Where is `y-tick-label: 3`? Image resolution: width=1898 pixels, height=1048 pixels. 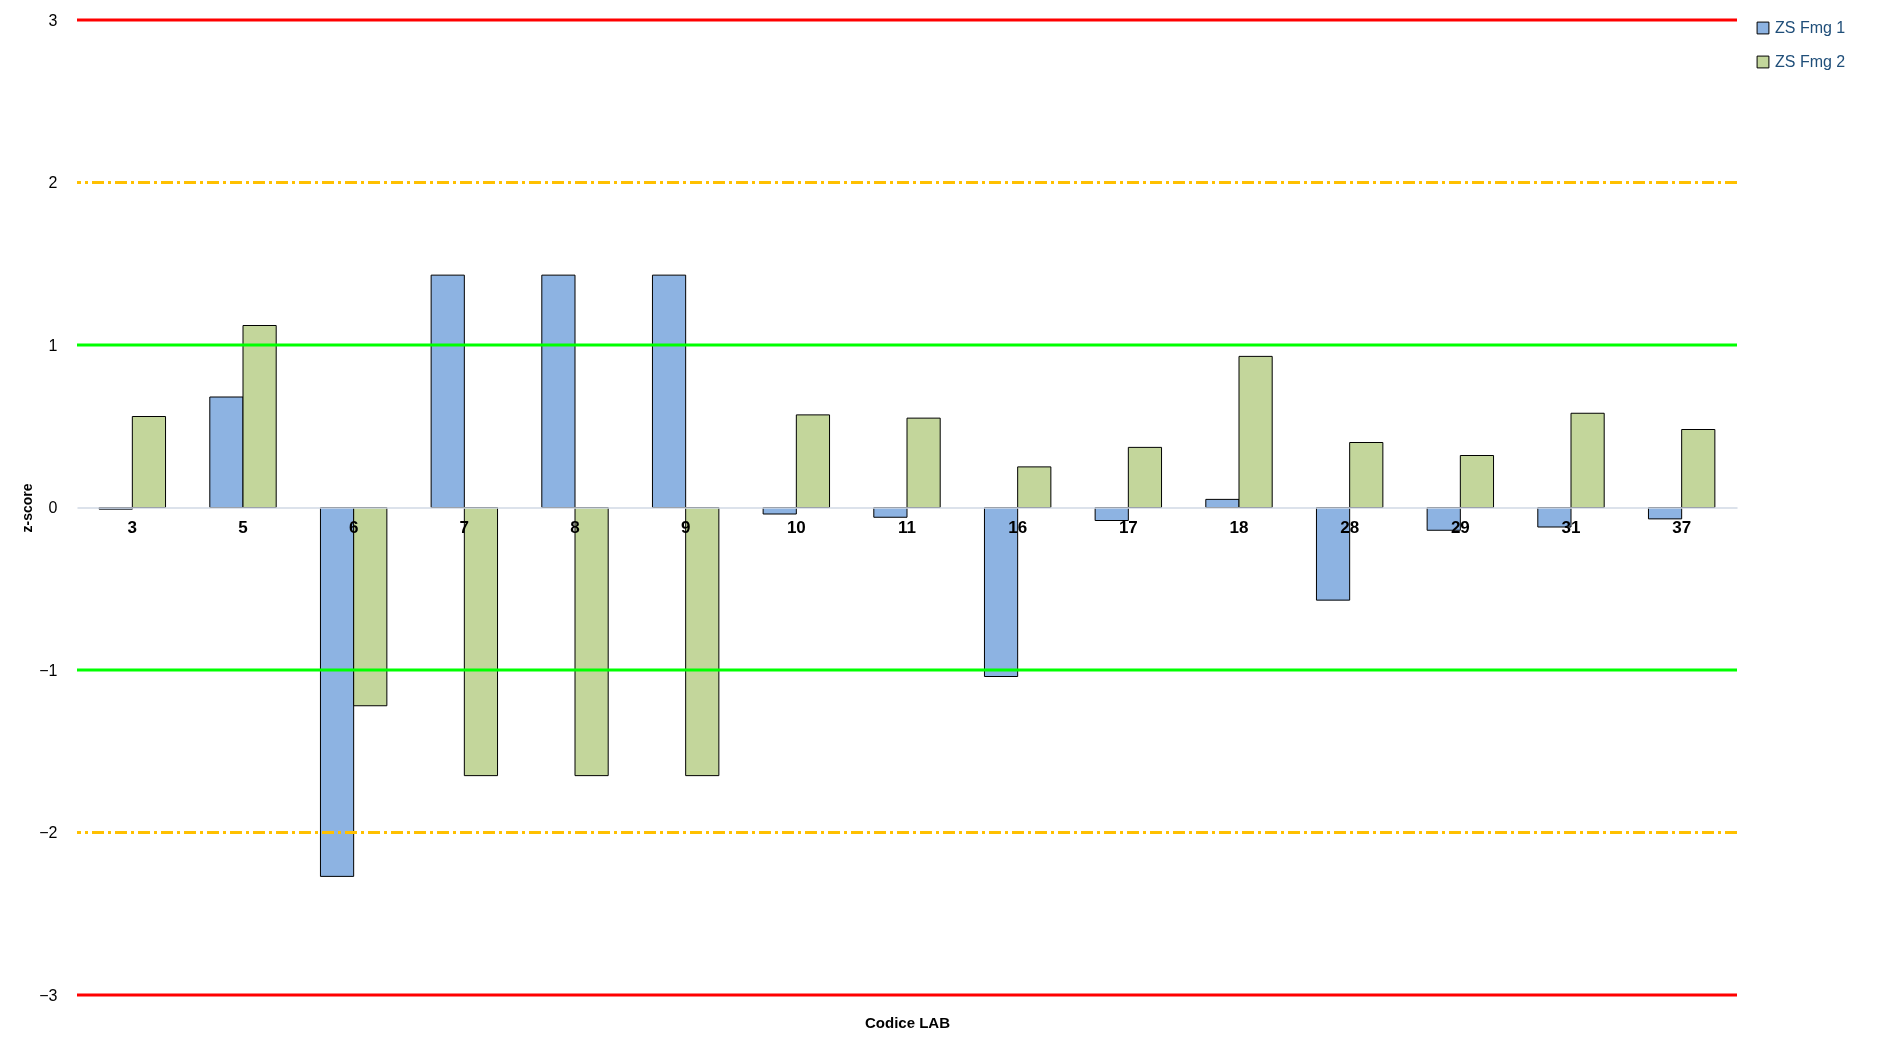 y-tick-label: 3 is located at coordinates (53, 20).